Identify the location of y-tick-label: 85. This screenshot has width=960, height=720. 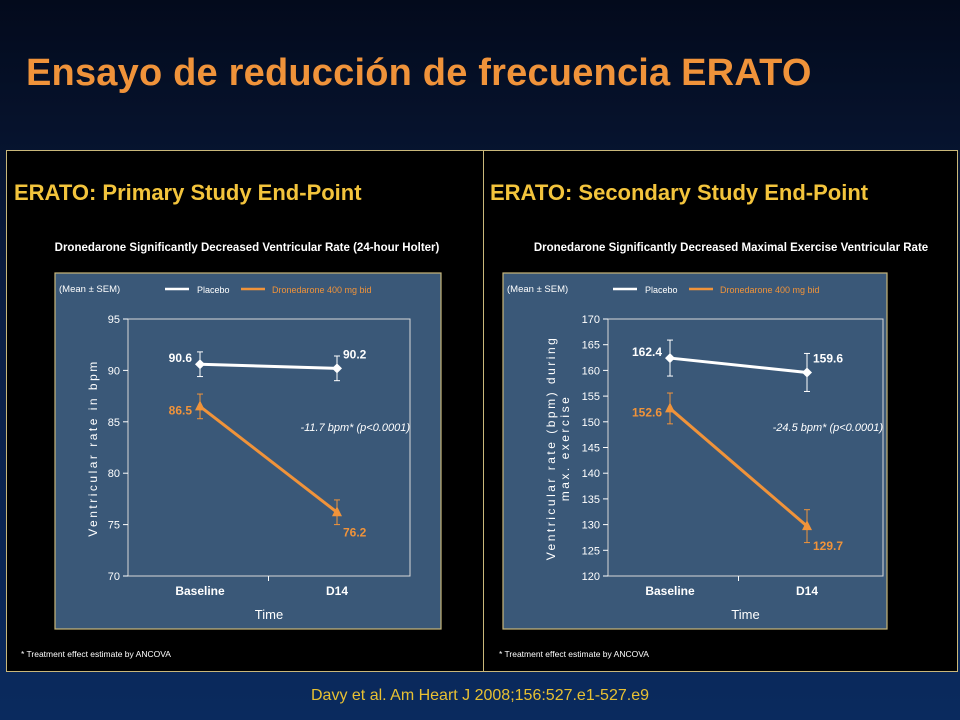
(114, 423).